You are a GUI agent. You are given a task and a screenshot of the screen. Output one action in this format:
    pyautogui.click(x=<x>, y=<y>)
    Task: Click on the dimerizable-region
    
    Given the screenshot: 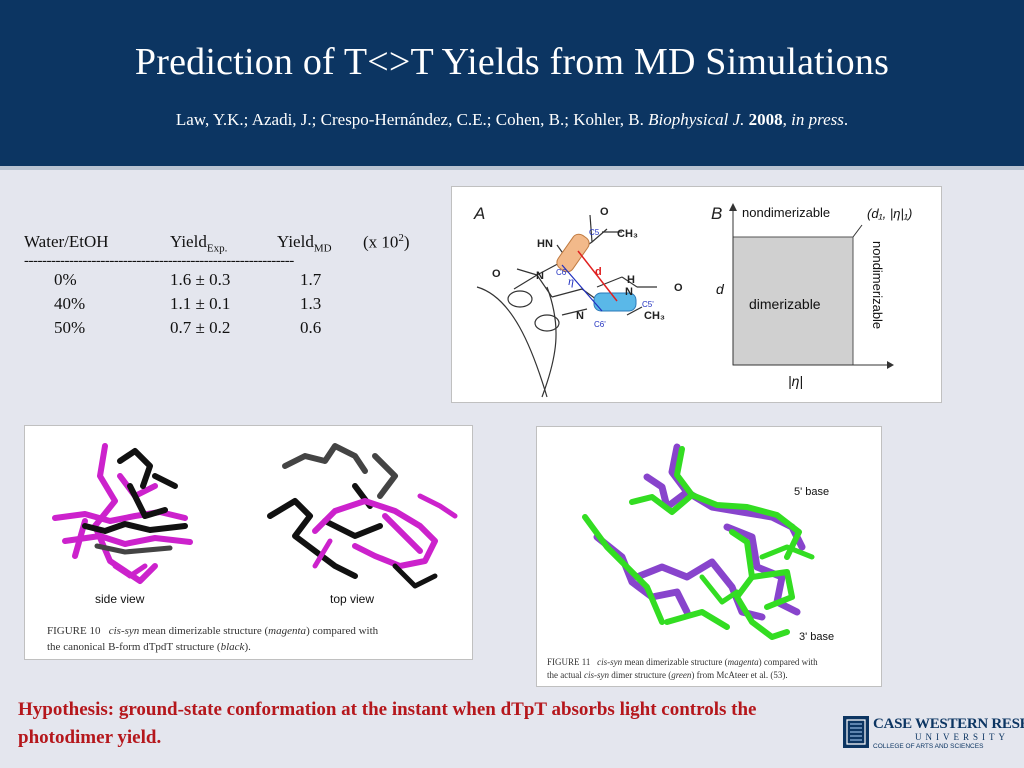 What is the action you would take?
    pyautogui.click(x=793, y=301)
    